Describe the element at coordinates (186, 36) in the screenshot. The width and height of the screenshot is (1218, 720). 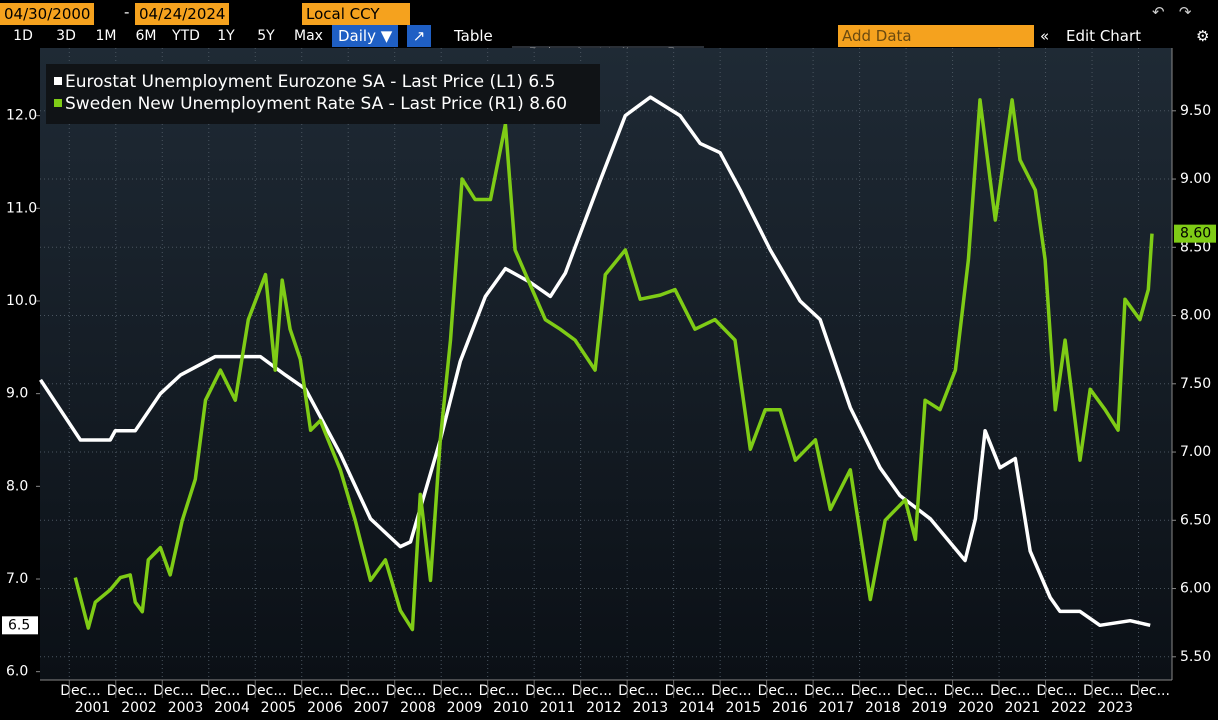
I see `range-button: YTD` at that location.